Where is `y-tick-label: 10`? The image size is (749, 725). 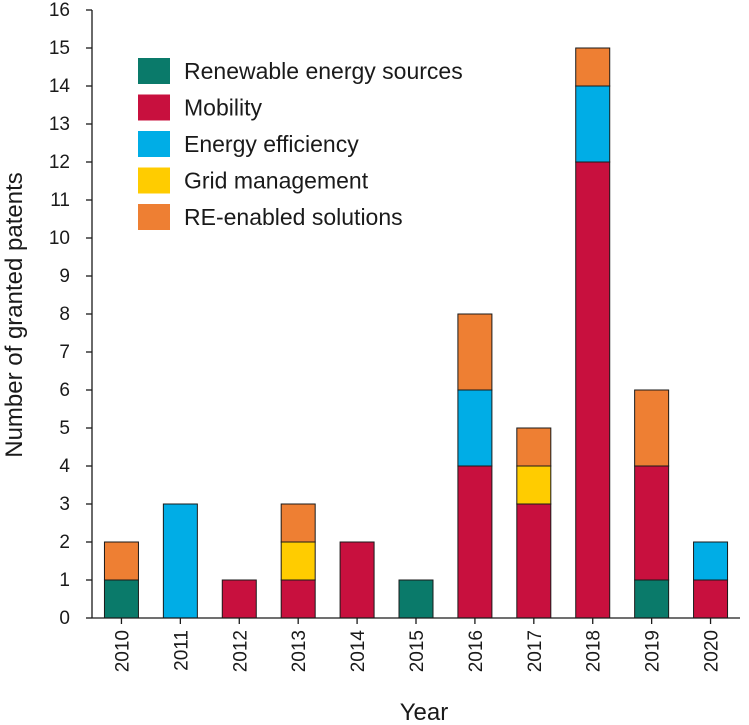 y-tick-label: 10 is located at coordinates (59, 238).